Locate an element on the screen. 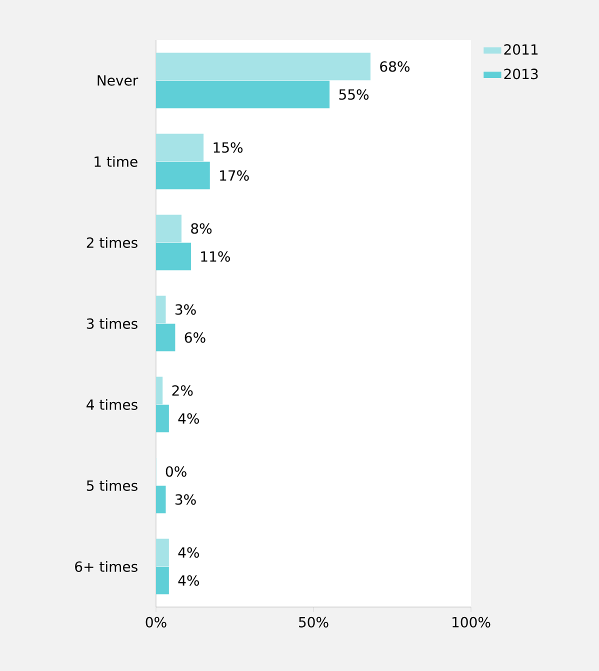  y-tick-label: Never is located at coordinates (118, 80).